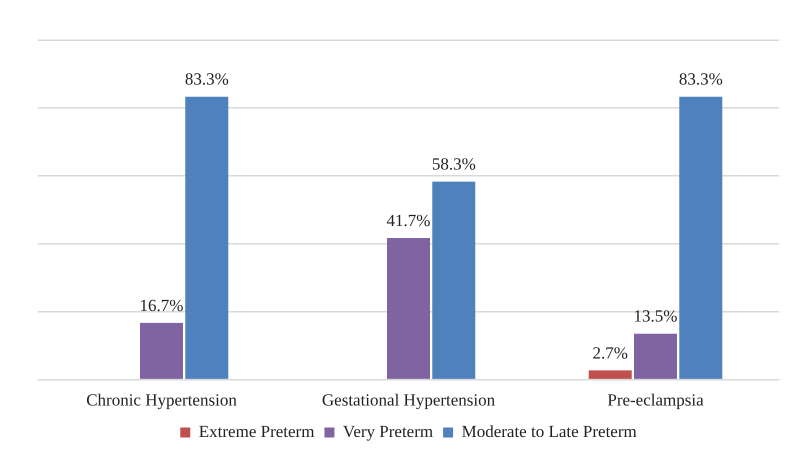  What do you see at coordinates (162, 305) in the screenshot?
I see `data-label: 16.7%` at bounding box center [162, 305].